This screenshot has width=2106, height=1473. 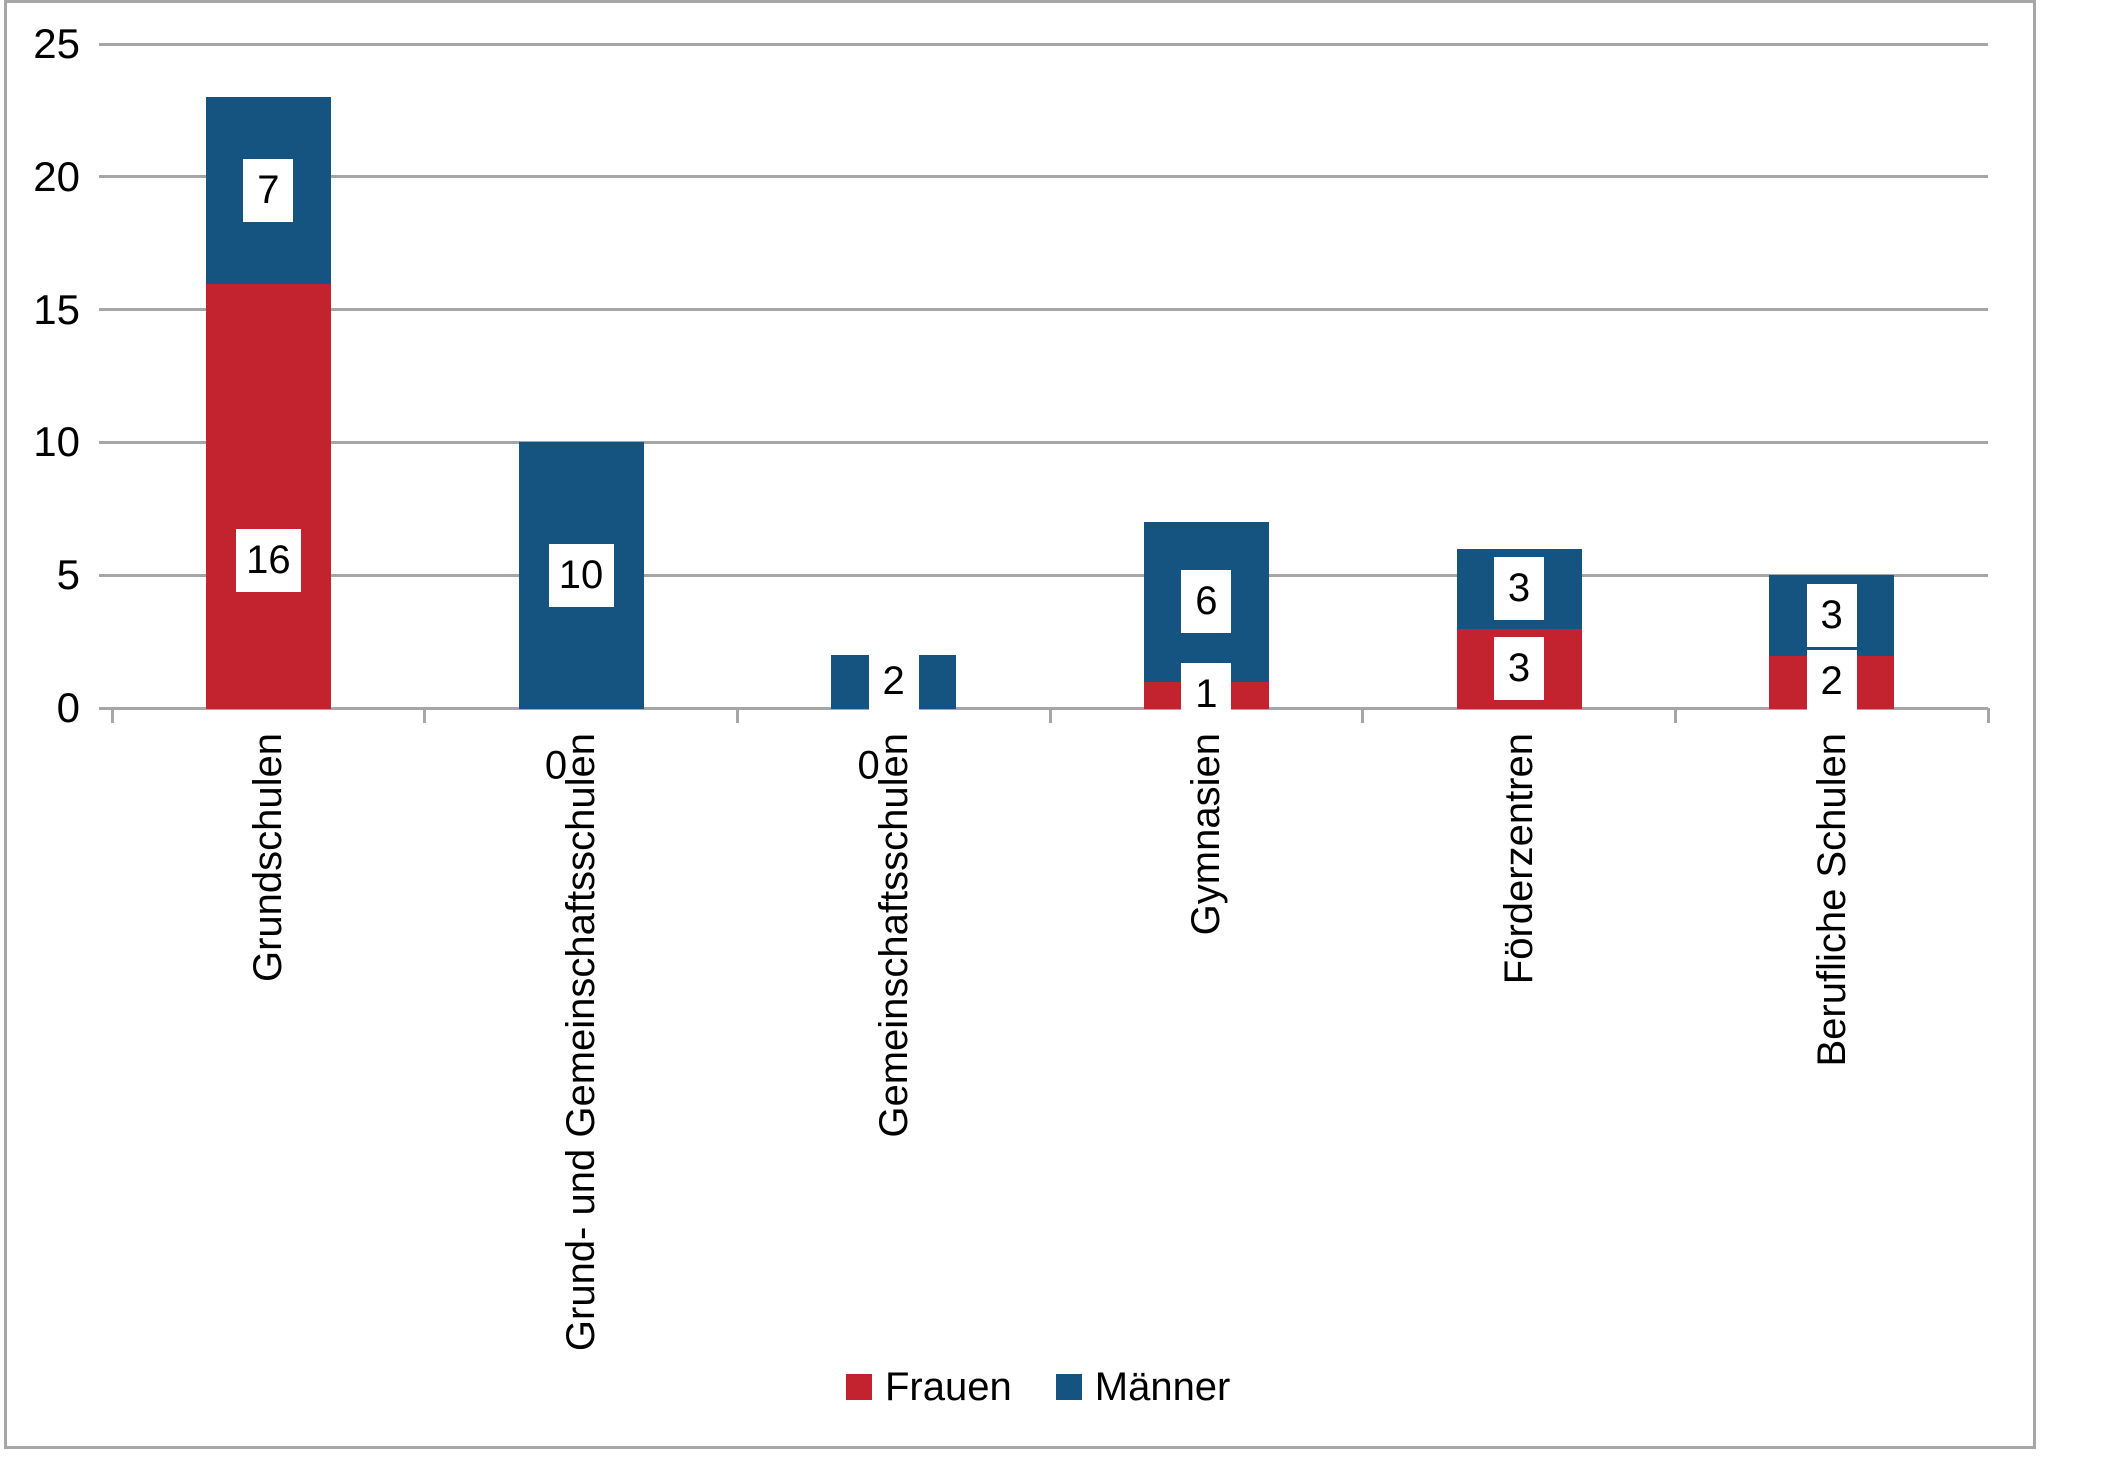 What do you see at coordinates (56, 176) in the screenshot?
I see `y-tick-label: 20` at bounding box center [56, 176].